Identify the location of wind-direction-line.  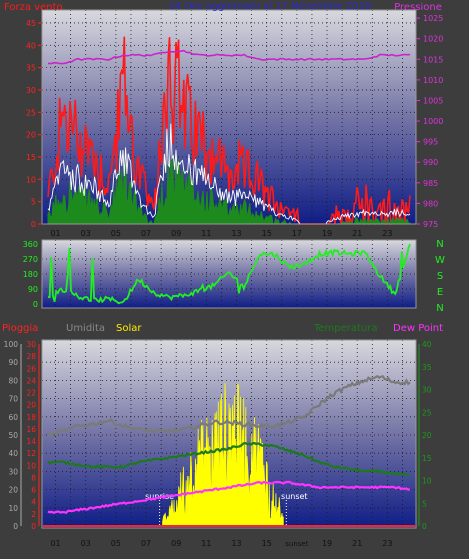
(229, 274).